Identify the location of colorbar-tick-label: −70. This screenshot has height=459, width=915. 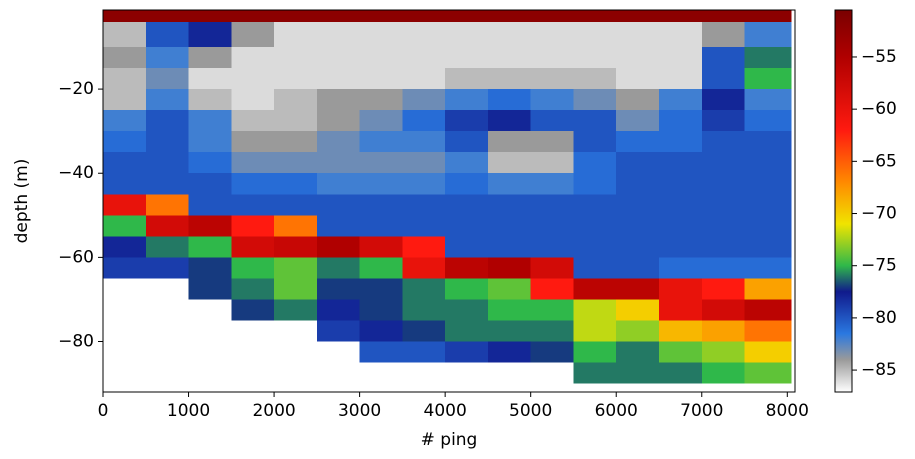
(879, 214).